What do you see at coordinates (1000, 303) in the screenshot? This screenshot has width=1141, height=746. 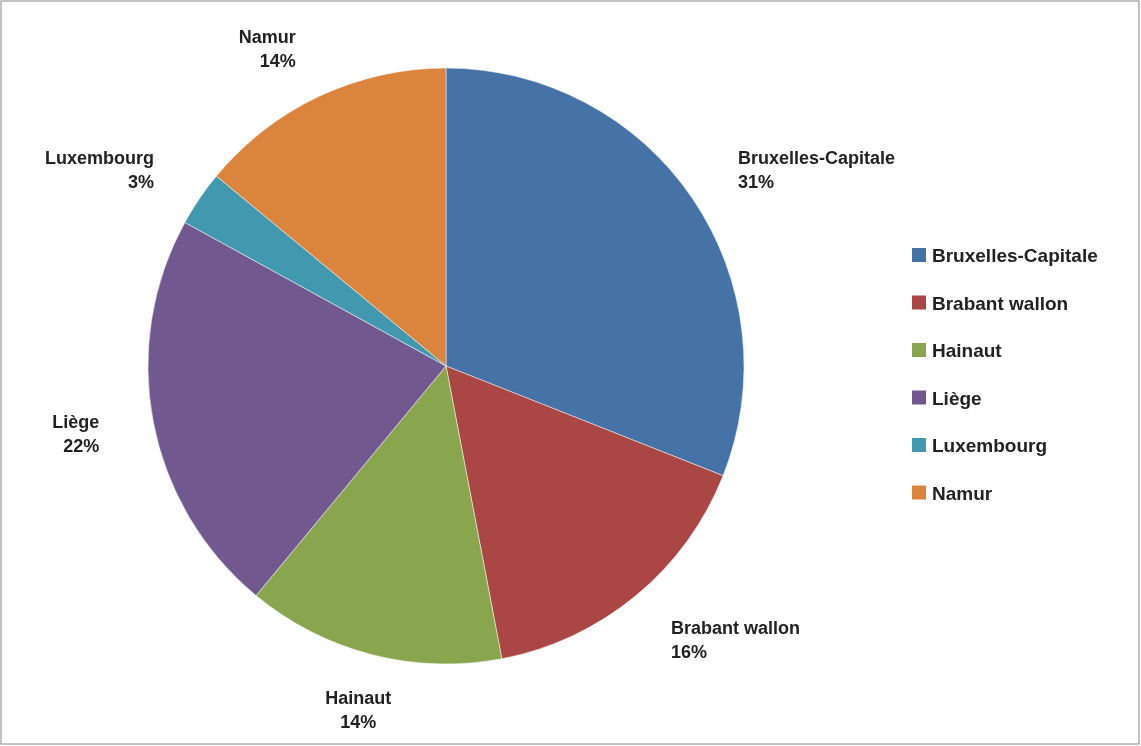 I see `legend-label: Brabant wallon` at bounding box center [1000, 303].